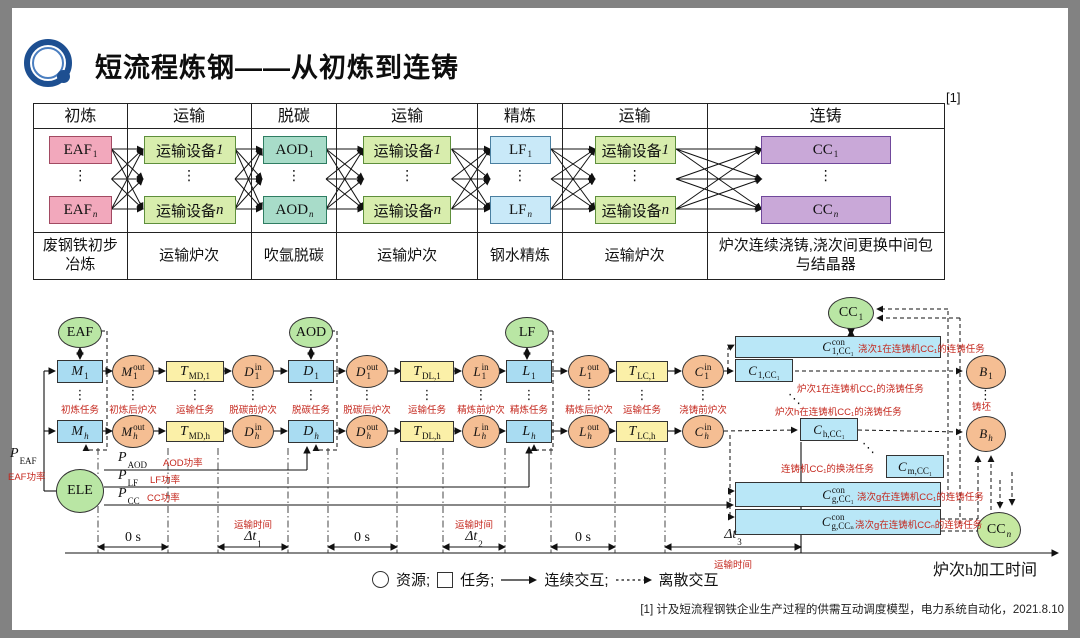 The image size is (1080, 638). What do you see at coordinates (133, 537) in the screenshot?
I see `interval-zero-1: 0 s` at bounding box center [133, 537].